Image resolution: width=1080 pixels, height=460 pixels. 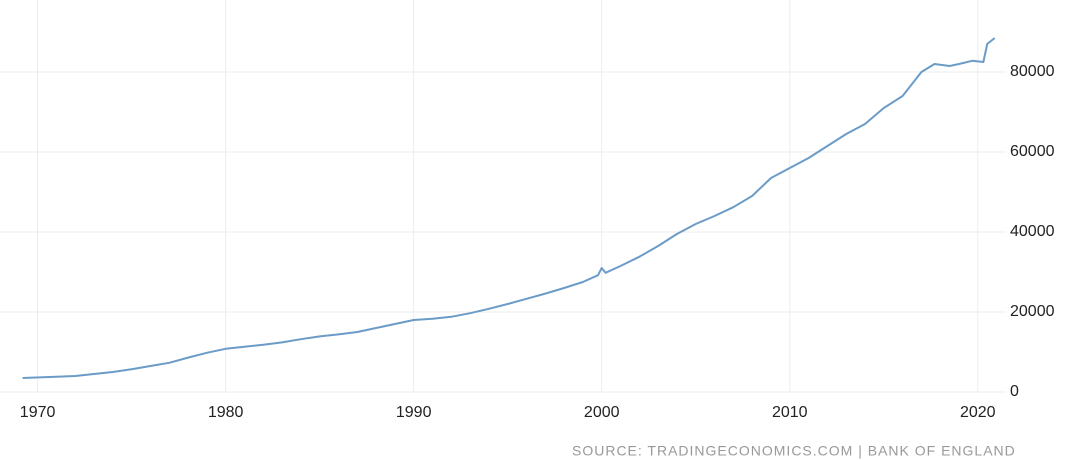 What do you see at coordinates (414, 412) in the screenshot?
I see `x-tick-label: 1990` at bounding box center [414, 412].